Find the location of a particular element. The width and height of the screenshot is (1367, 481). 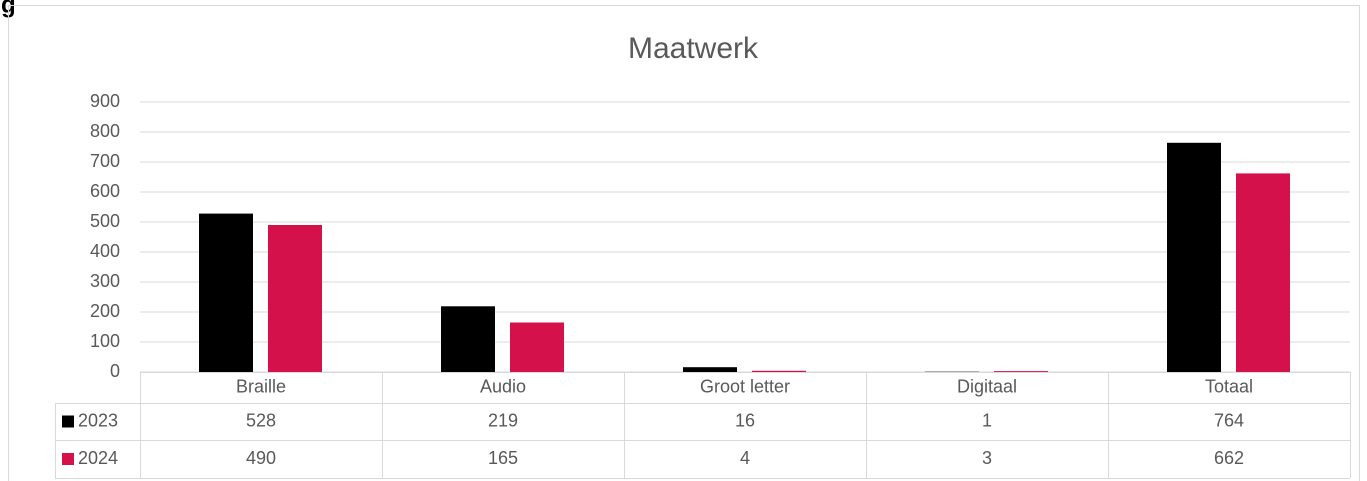

table-value: 764 is located at coordinates (1229, 420).